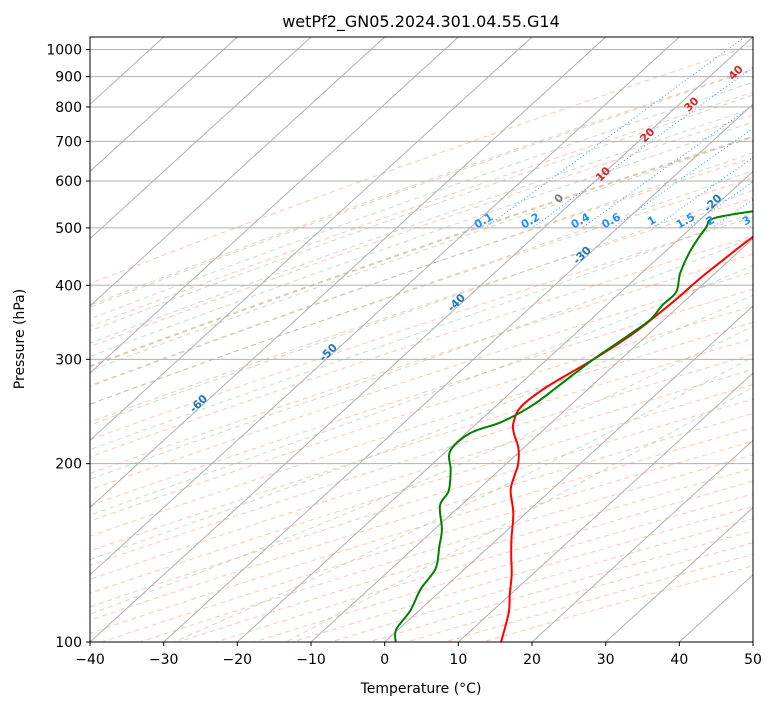 The width and height of the screenshot is (775, 708). What do you see at coordinates (418, 655) in the screenshot?
I see `x-axis: −40 −30 −20 −10 0 10 20 30 40 50` at bounding box center [418, 655].